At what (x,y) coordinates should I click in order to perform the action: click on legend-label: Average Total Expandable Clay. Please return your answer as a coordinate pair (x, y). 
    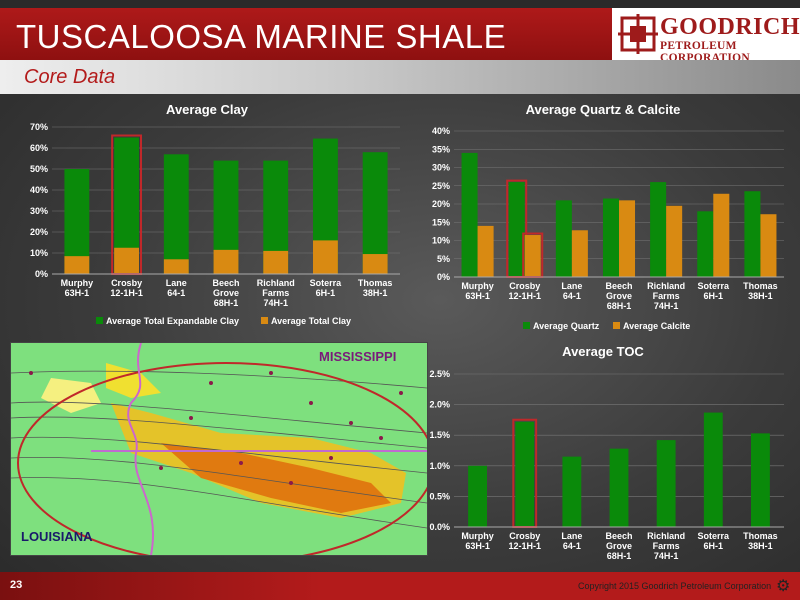
    Looking at the image, I should click on (172, 321).